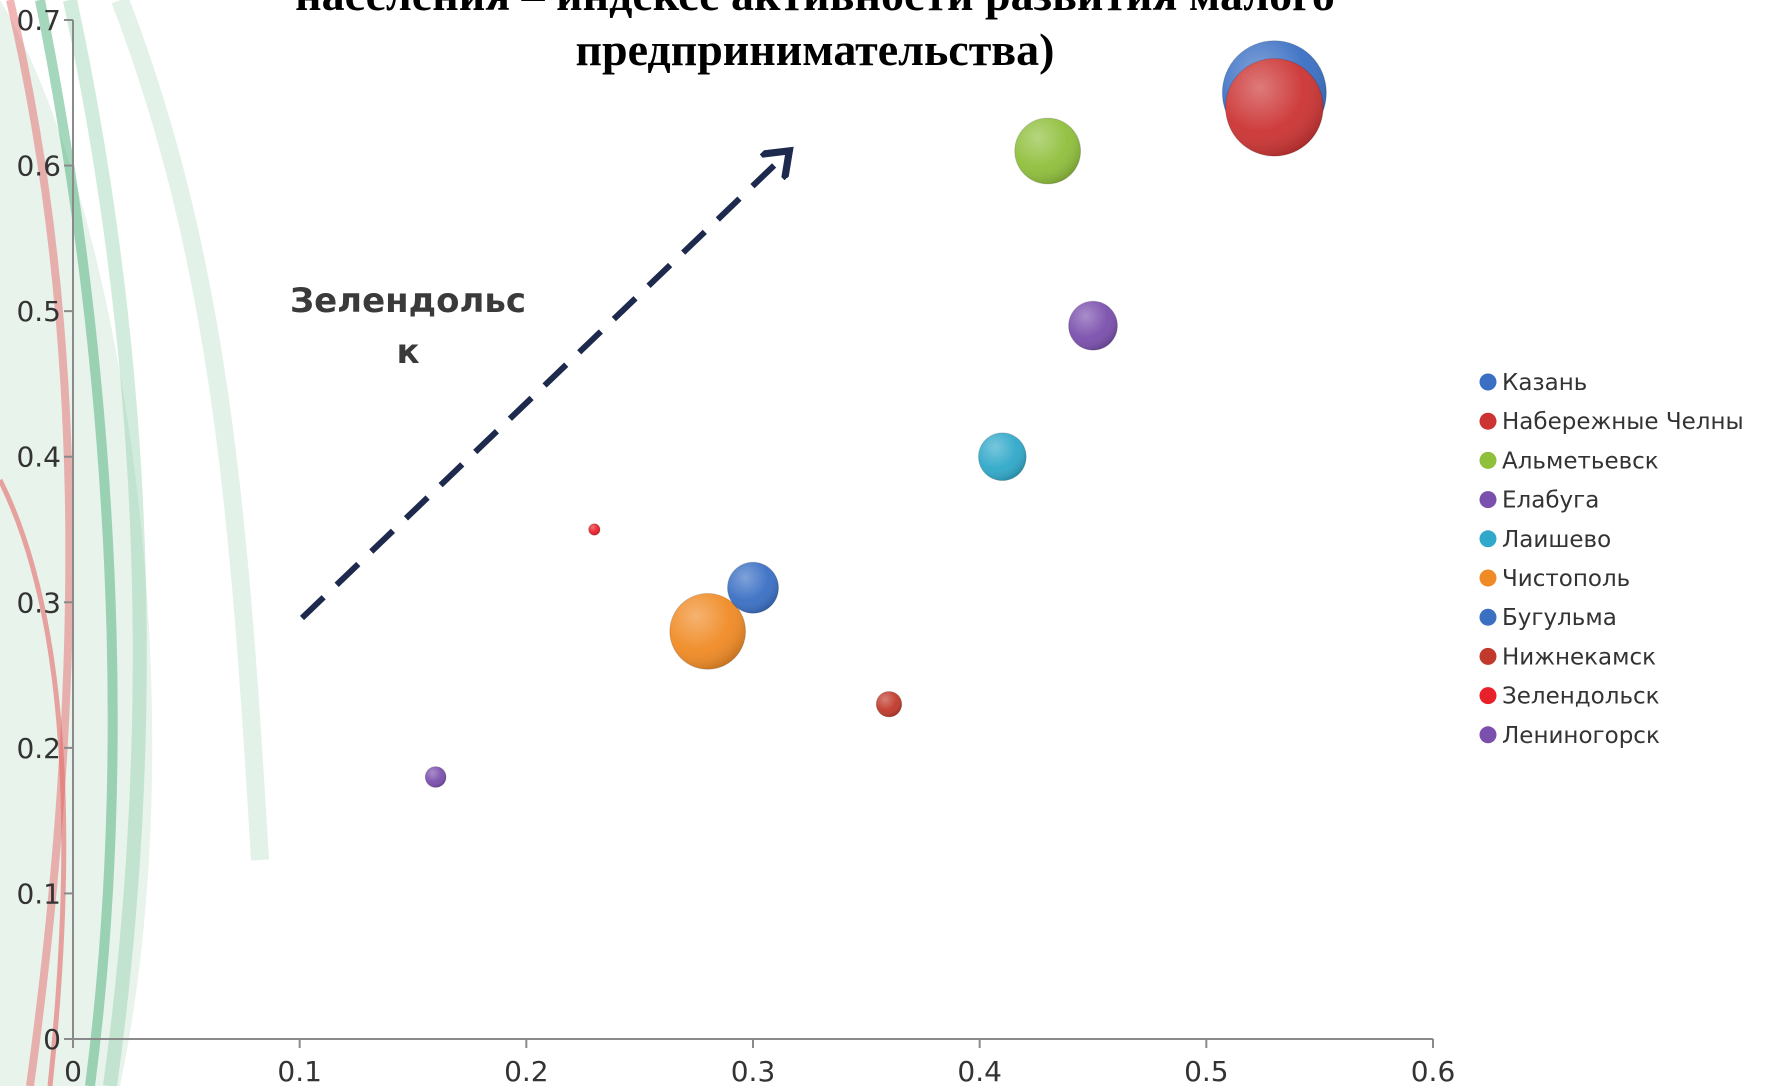 This screenshot has width=1781, height=1086. I want to click on y-tick-label: 0.4, so click(38, 457).